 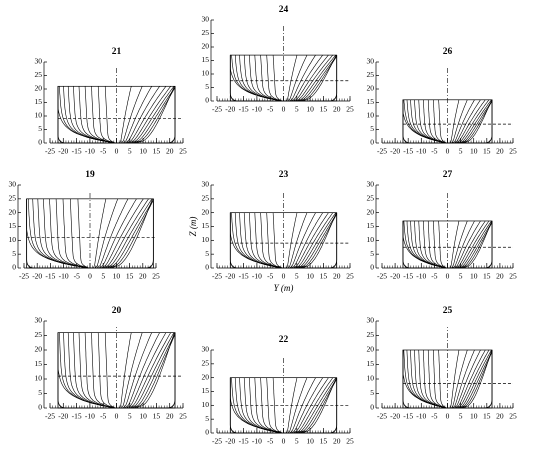 What do you see at coordinates (448, 311) in the screenshot?
I see `panel-title: 25` at bounding box center [448, 311].